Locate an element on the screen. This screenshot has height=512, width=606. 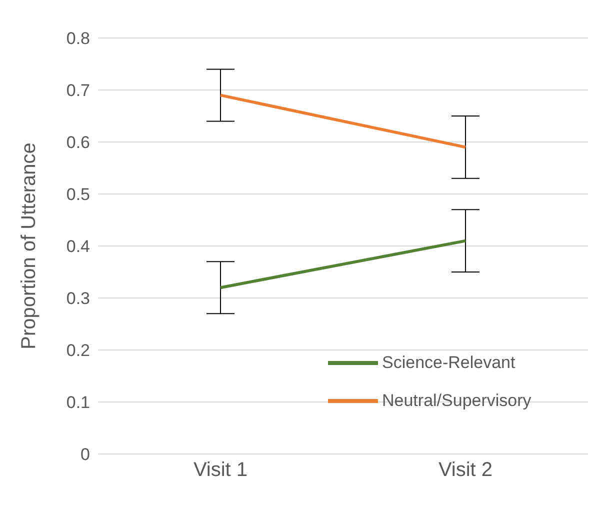
y-tick-label: 0.8 is located at coordinates (78, 38).